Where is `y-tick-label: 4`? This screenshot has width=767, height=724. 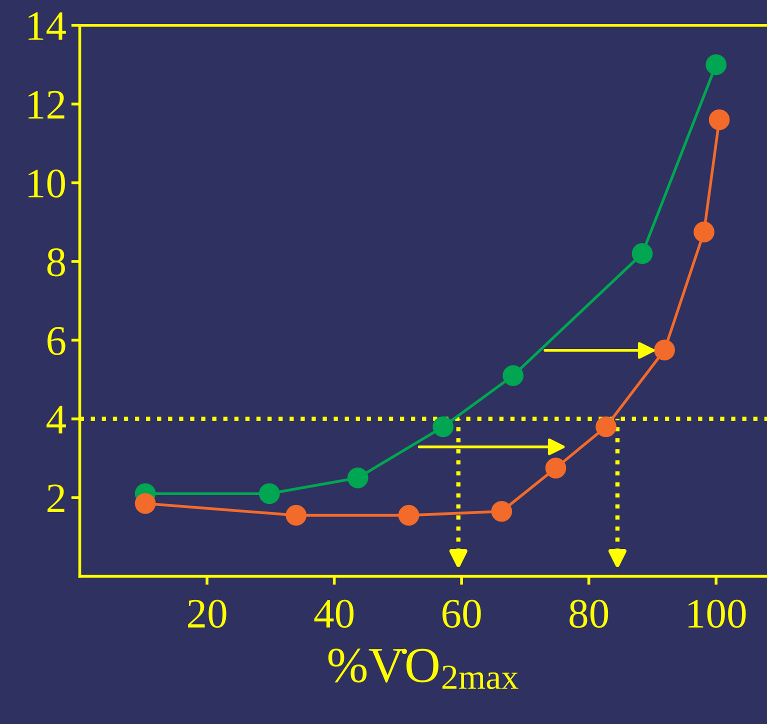
y-tick-label: 4 is located at coordinates (56, 420).